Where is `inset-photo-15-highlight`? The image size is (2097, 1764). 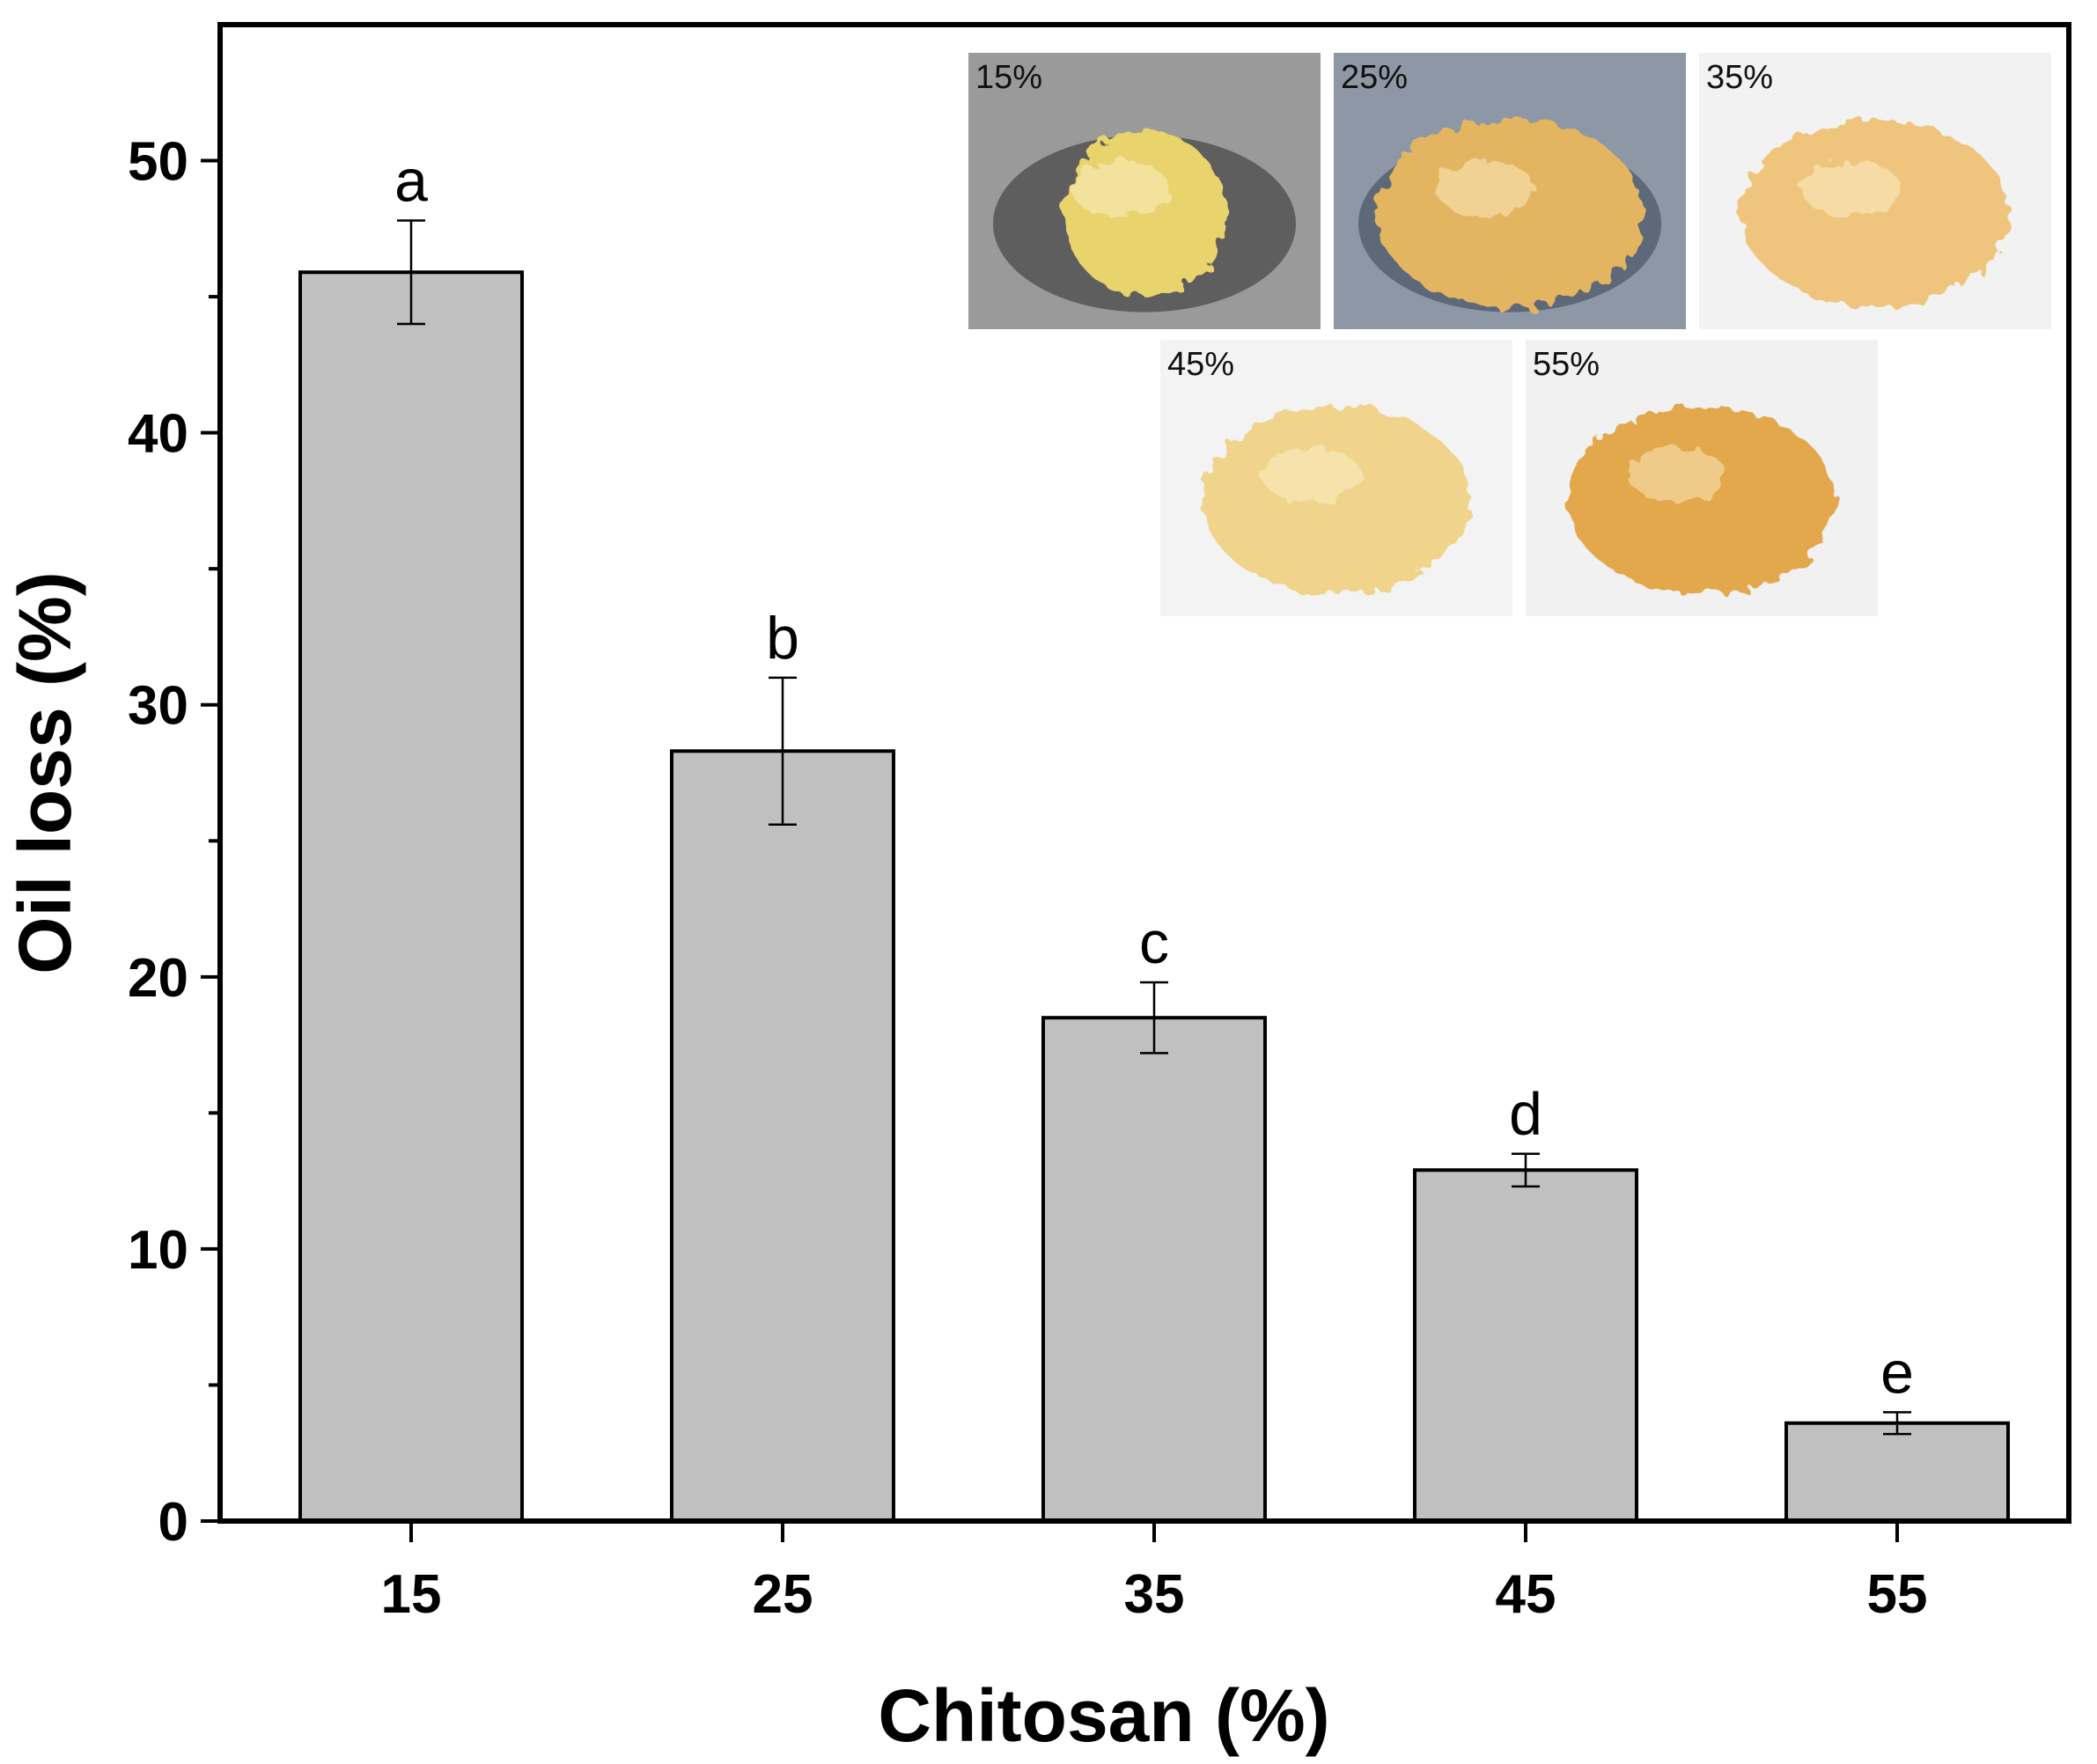 inset-photo-15-highlight is located at coordinates (1120, 188).